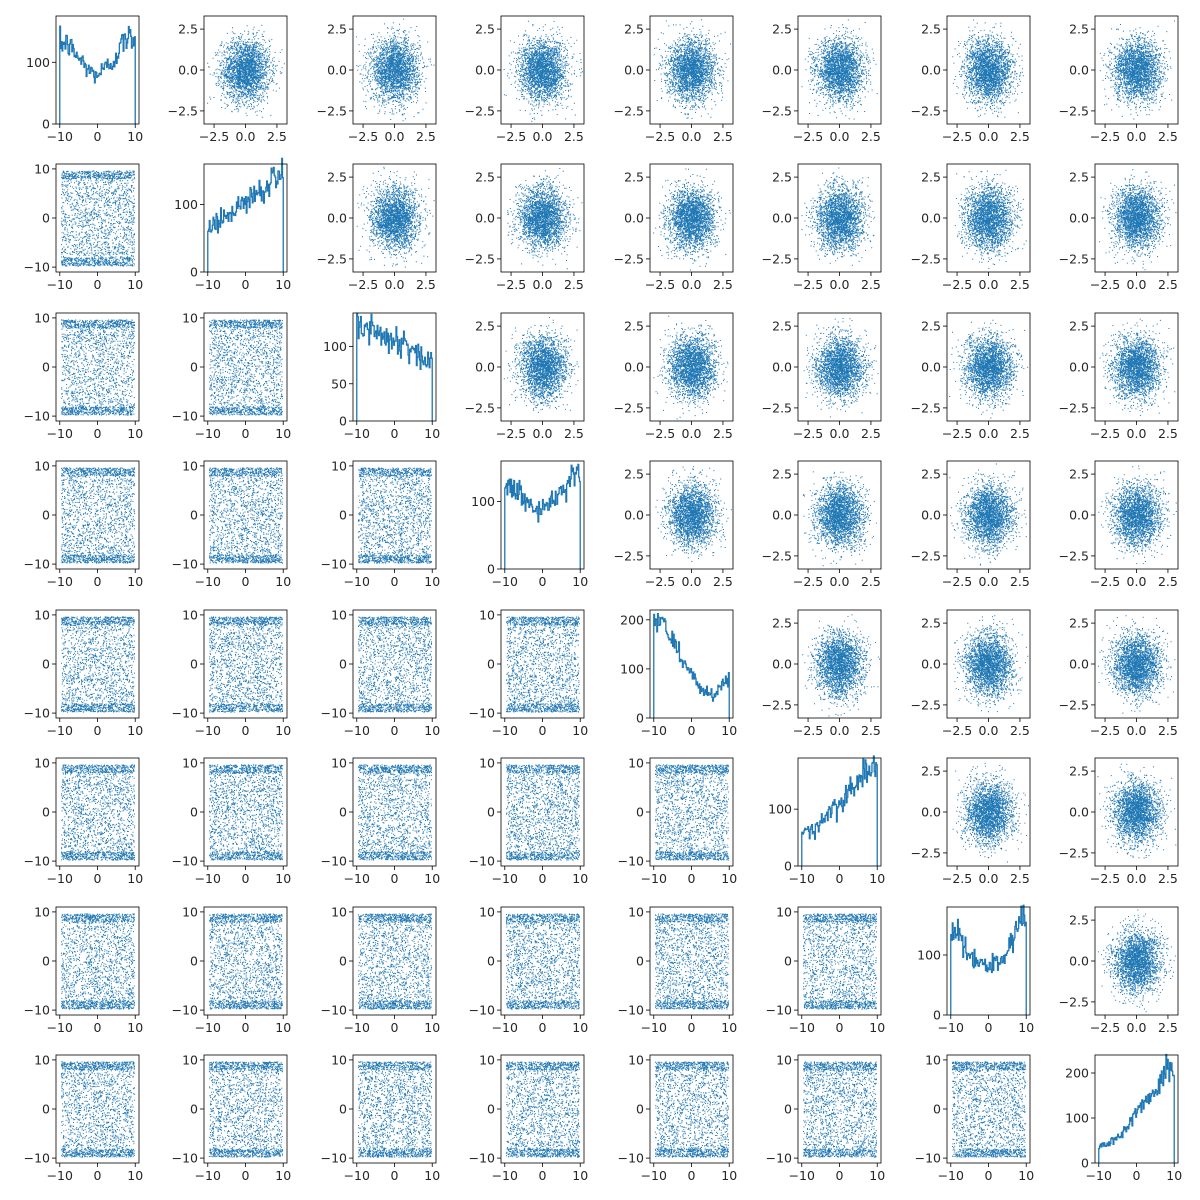 The image size is (1200, 1200). I want to click on panel-r2-c4: −2.5 0.0 2.5 −2.5 0.0 2.5, so click(674, 376).